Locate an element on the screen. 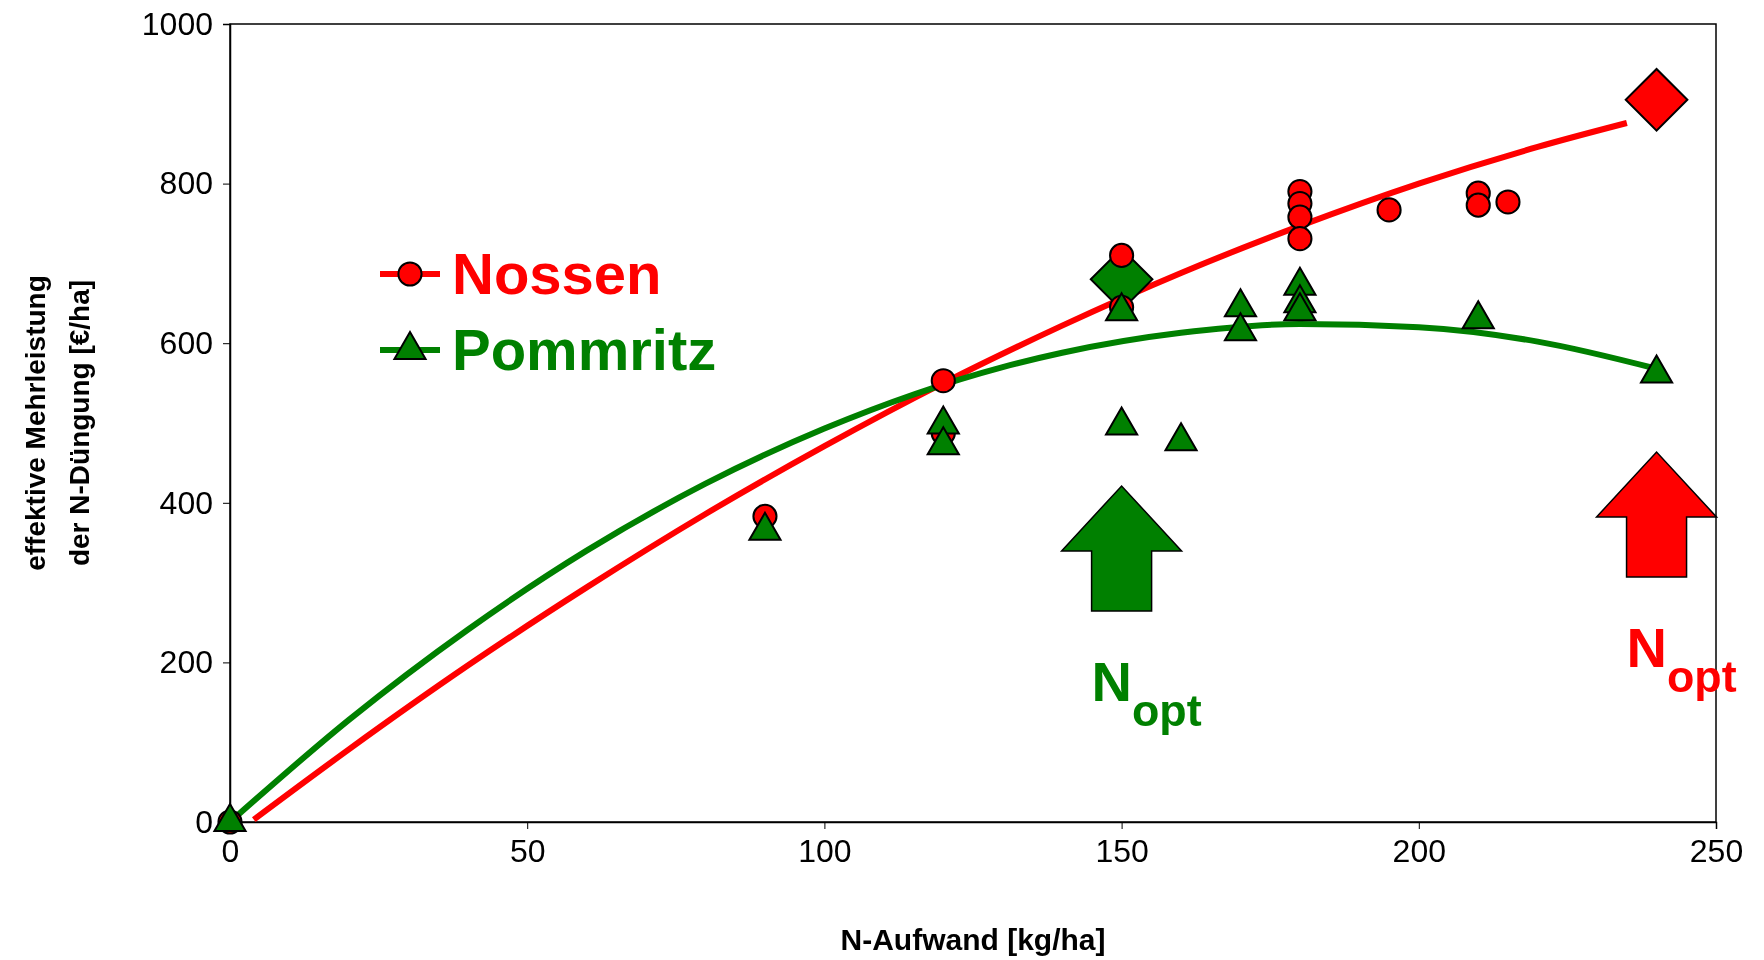 Image resolution: width=1764 pixels, height=960 pixels. x-tick-label: 150 is located at coordinates (1122, 850).